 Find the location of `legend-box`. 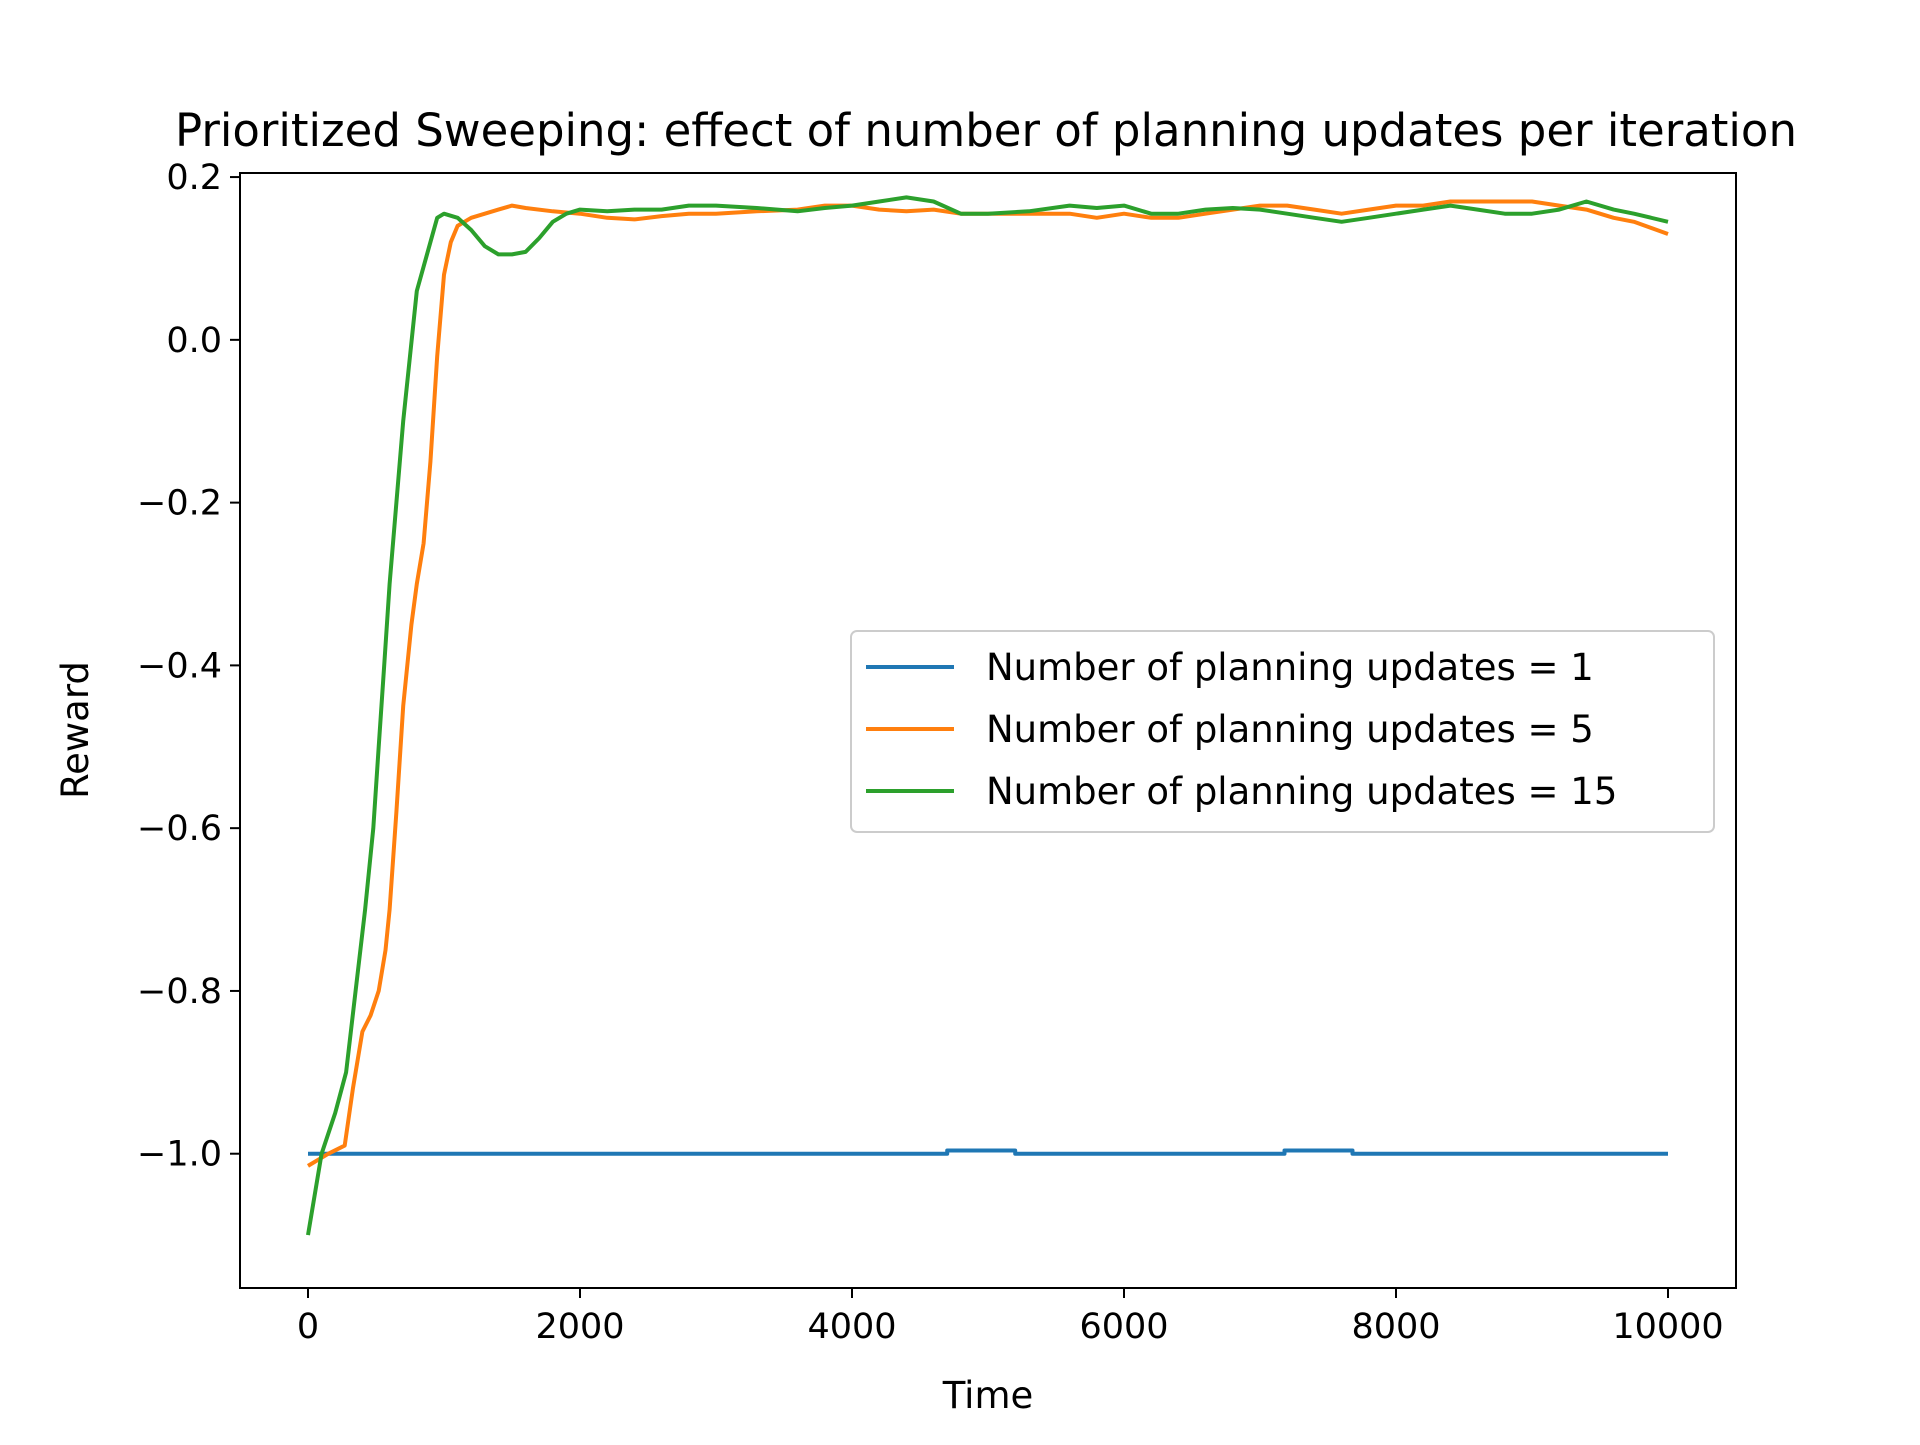

legend-box is located at coordinates (1282, 731).